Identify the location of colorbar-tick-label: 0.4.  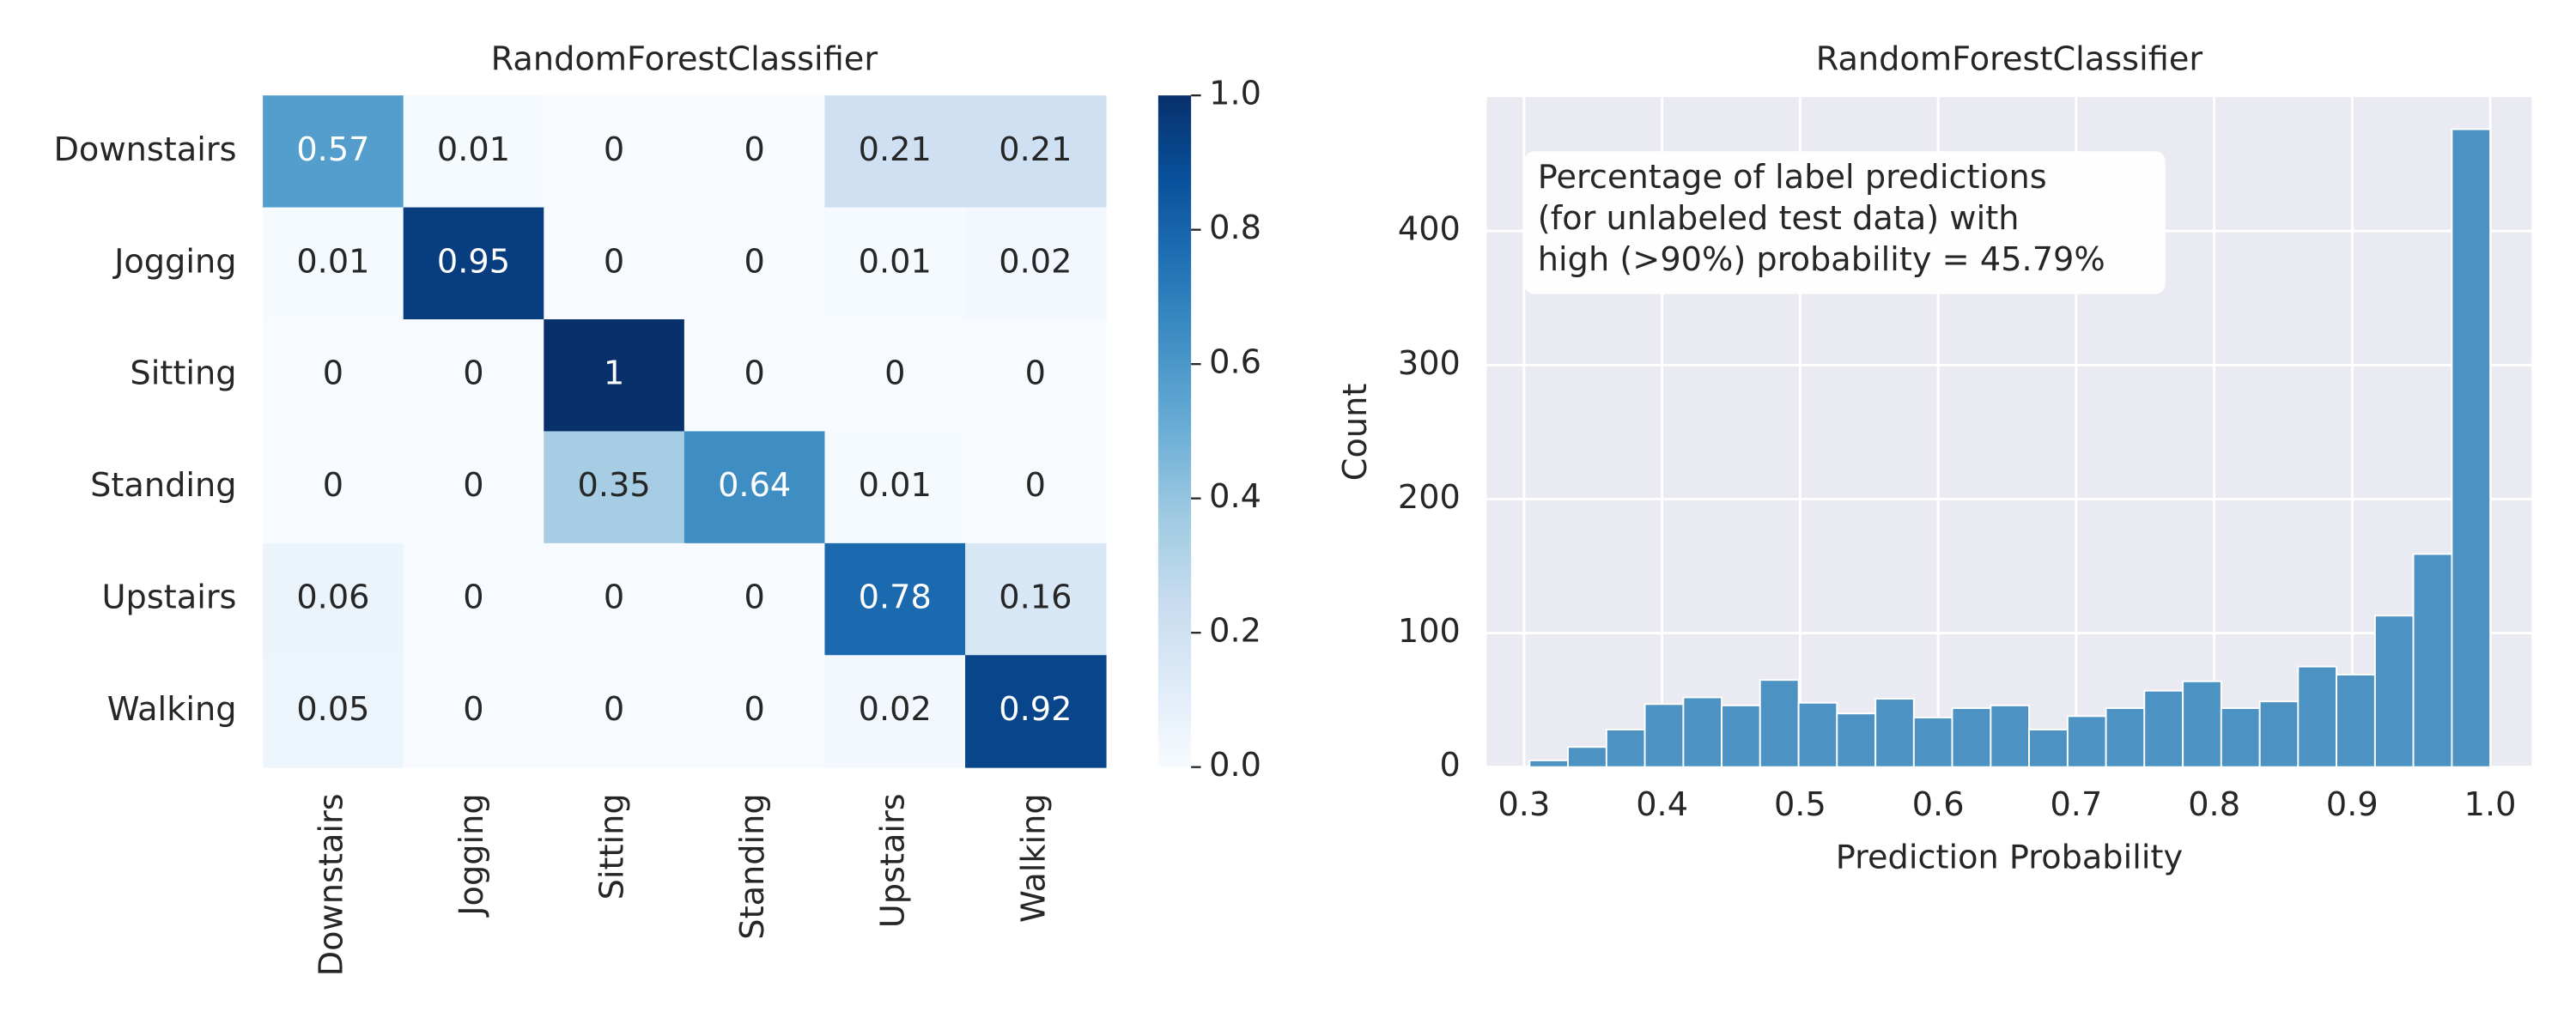
(1235, 496).